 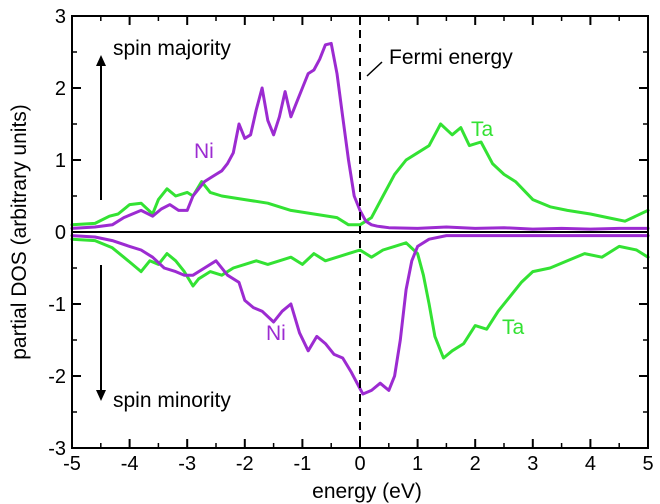 I want to click on ni-majority-label: Ni, so click(x=204, y=151).